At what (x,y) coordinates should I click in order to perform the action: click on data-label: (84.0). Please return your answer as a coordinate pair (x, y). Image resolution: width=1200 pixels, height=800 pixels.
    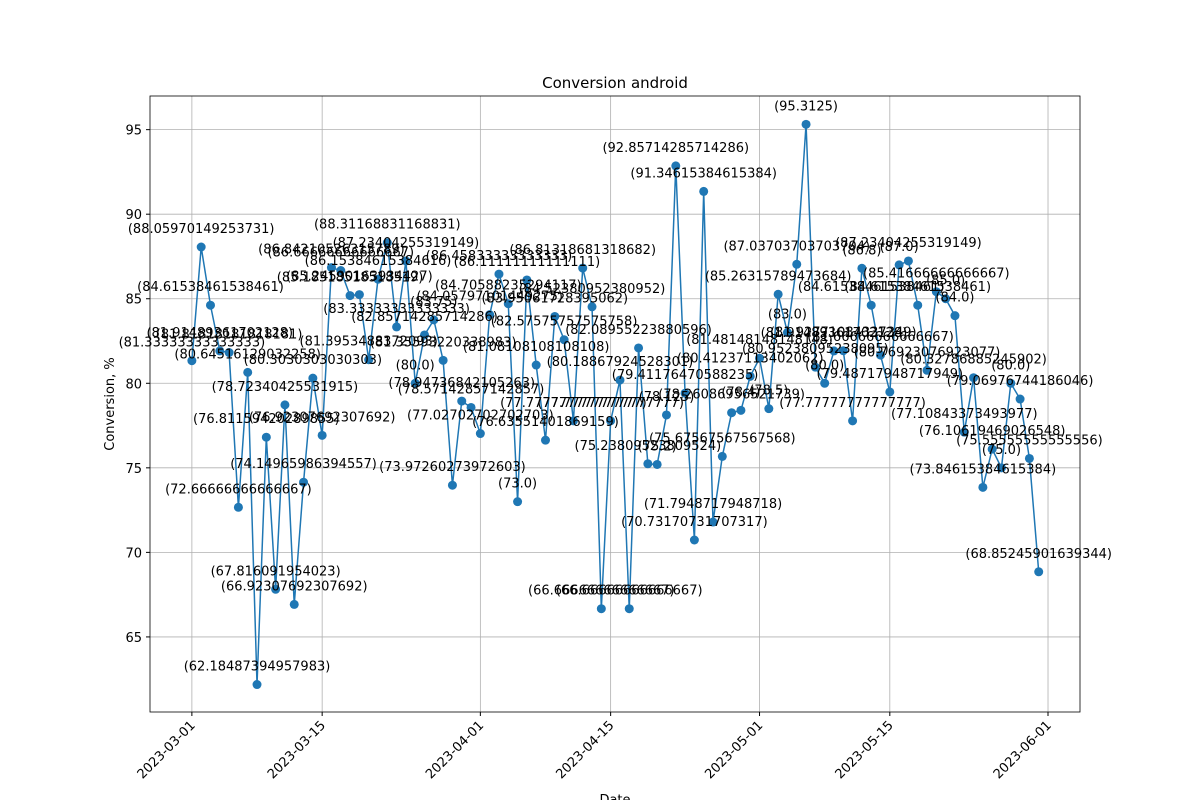
    Looking at the image, I should click on (954, 298).